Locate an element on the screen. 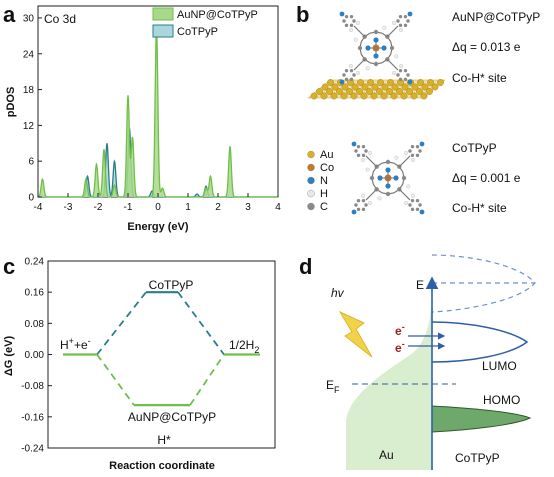  struct-bottom-name: CoTPyP is located at coordinates (474, 148).